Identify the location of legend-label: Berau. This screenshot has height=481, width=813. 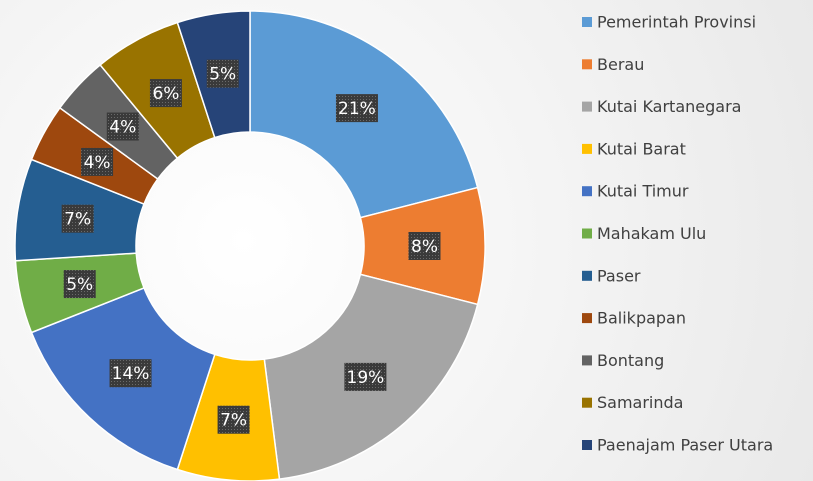
(620, 64).